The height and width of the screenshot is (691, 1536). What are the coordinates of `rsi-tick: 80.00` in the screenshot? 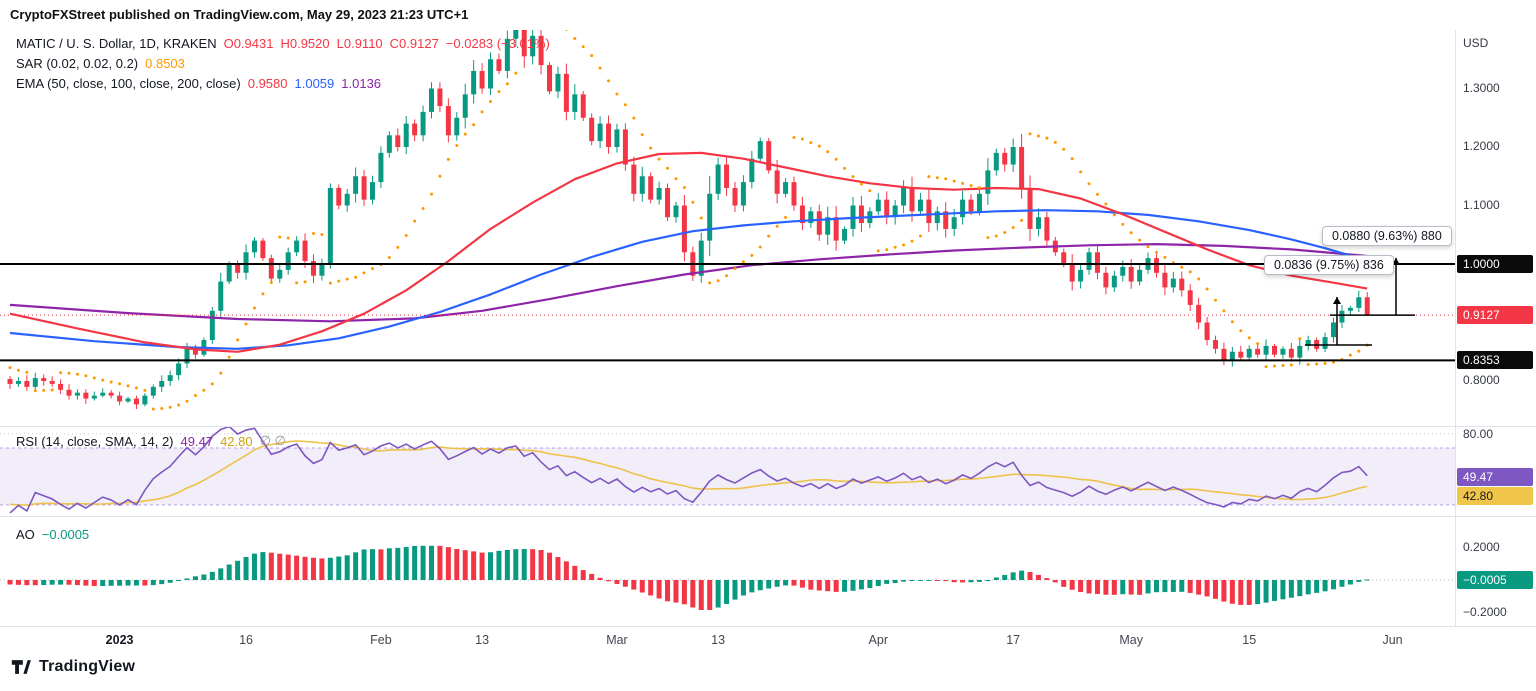 It's located at (1478, 433).